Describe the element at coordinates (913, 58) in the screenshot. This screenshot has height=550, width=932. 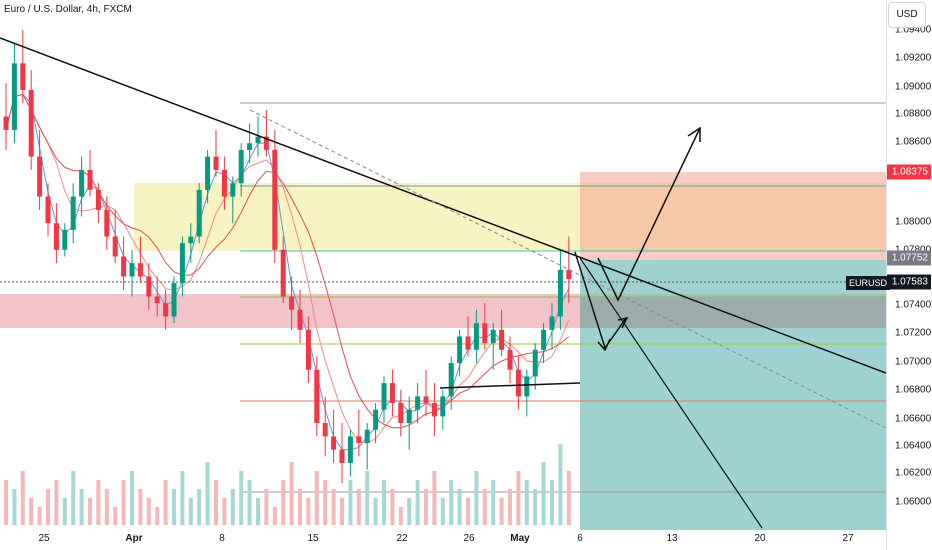
I see `price-tick-label: 1.09200` at that location.